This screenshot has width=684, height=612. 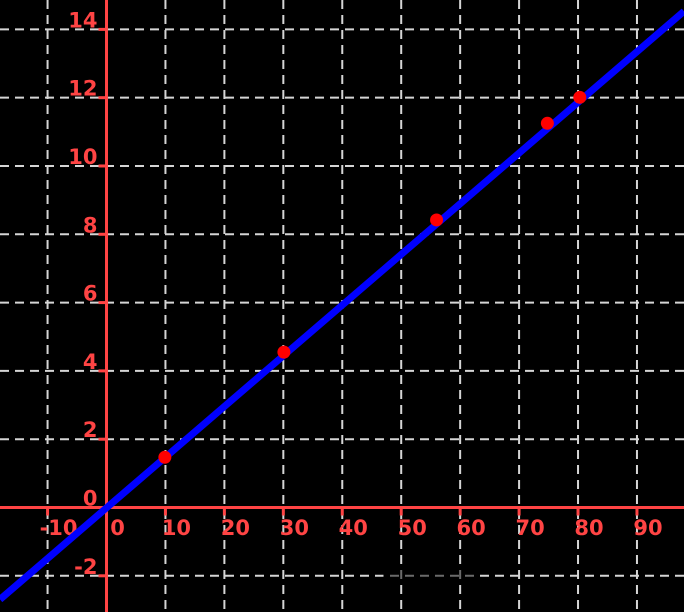 I want to click on x-tick-label-50: 50, so click(x=412, y=528).